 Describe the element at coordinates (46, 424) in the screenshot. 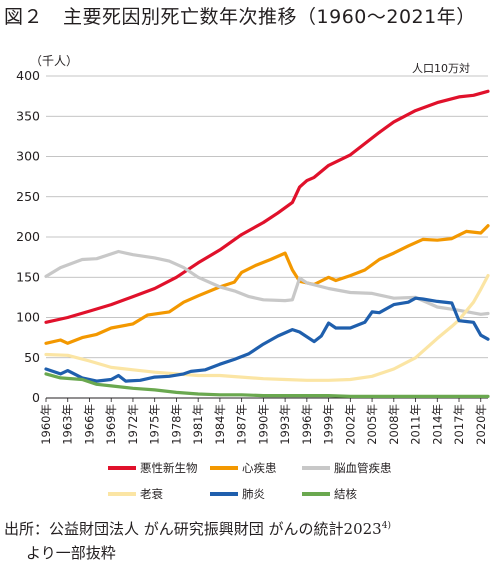

I see `x-tick-label: 1960年` at that location.